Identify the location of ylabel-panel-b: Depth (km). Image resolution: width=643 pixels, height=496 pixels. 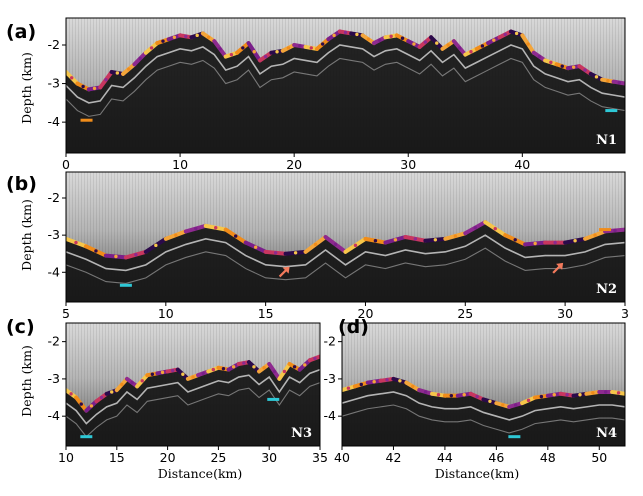
(26, 235).